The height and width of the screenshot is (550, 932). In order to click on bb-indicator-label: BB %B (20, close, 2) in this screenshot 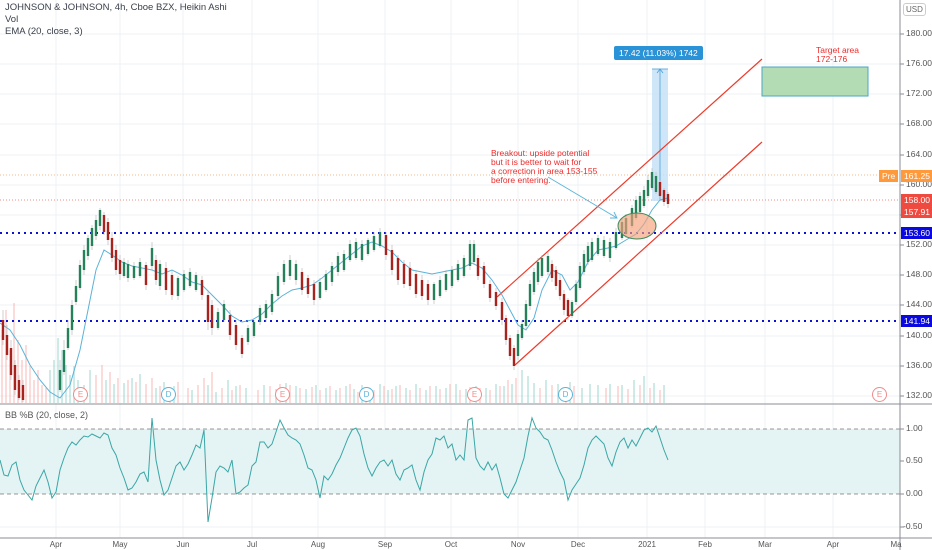, I will do `click(47, 415)`.